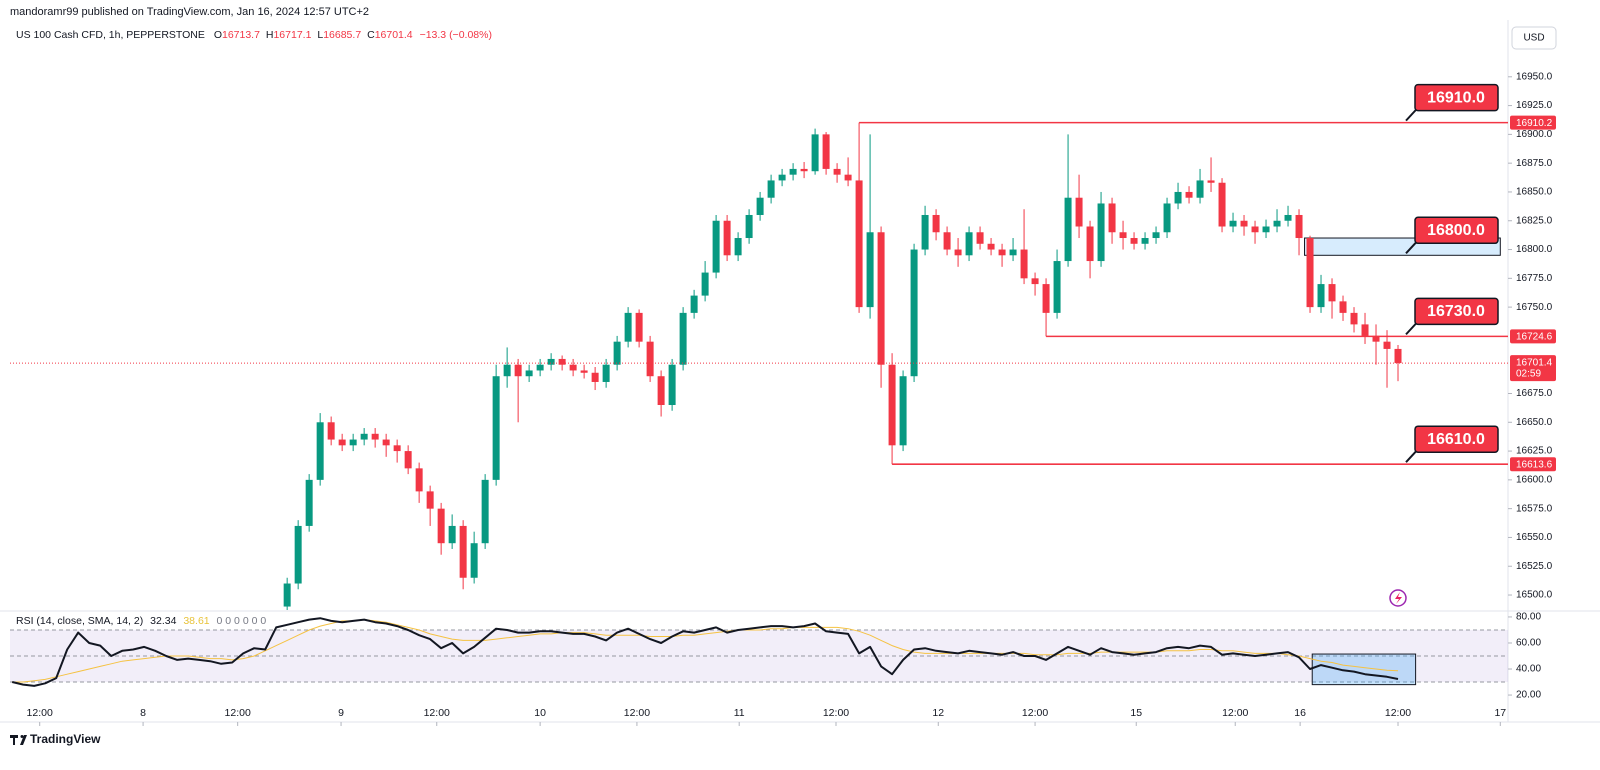 The width and height of the screenshot is (1600, 770). Describe the element at coordinates (1364, 669) in the screenshot. I see `rsi-box` at that location.